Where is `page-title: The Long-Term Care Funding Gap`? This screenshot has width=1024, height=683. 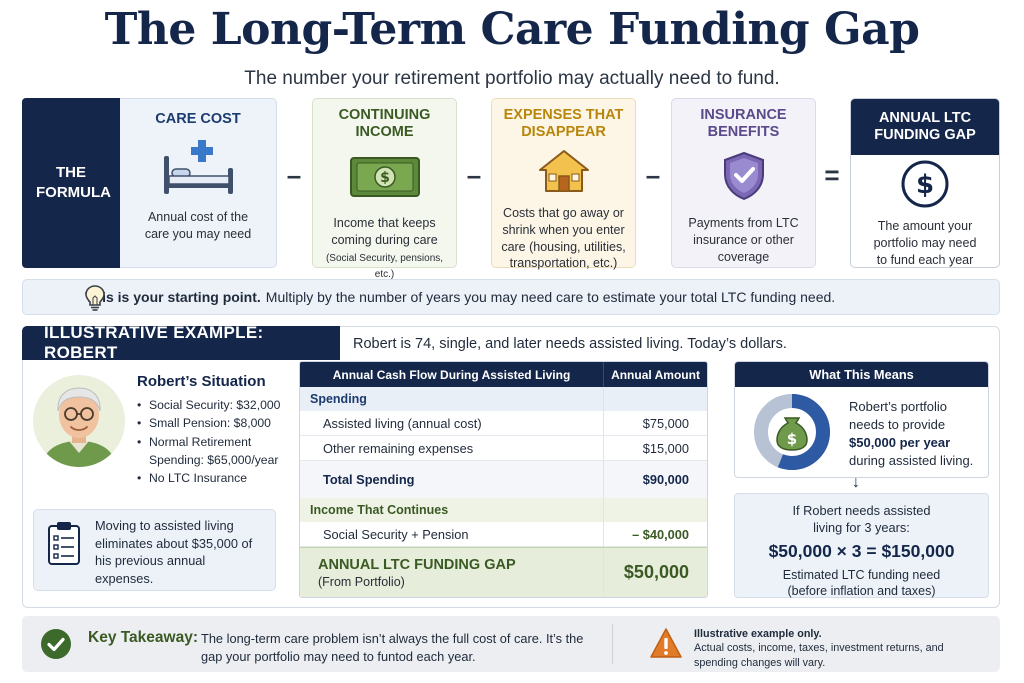
page-title: The Long-Term Care Funding Gap is located at coordinates (512, 29).